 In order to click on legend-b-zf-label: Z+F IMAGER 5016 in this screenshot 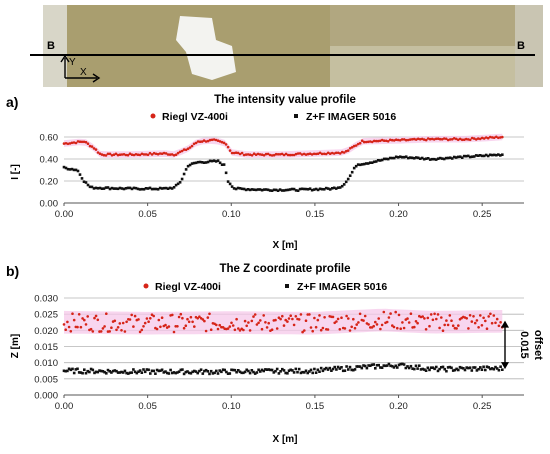, I will do `click(342, 287)`.